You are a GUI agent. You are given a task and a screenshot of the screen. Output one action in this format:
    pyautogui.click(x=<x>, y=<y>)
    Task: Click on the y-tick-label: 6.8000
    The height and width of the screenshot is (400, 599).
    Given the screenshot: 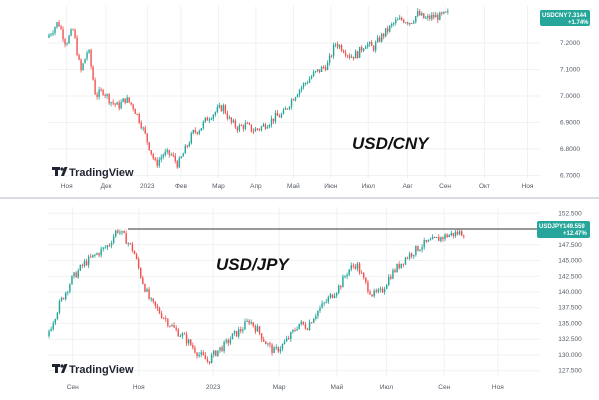 What is the action you would take?
    pyautogui.click(x=570, y=149)
    